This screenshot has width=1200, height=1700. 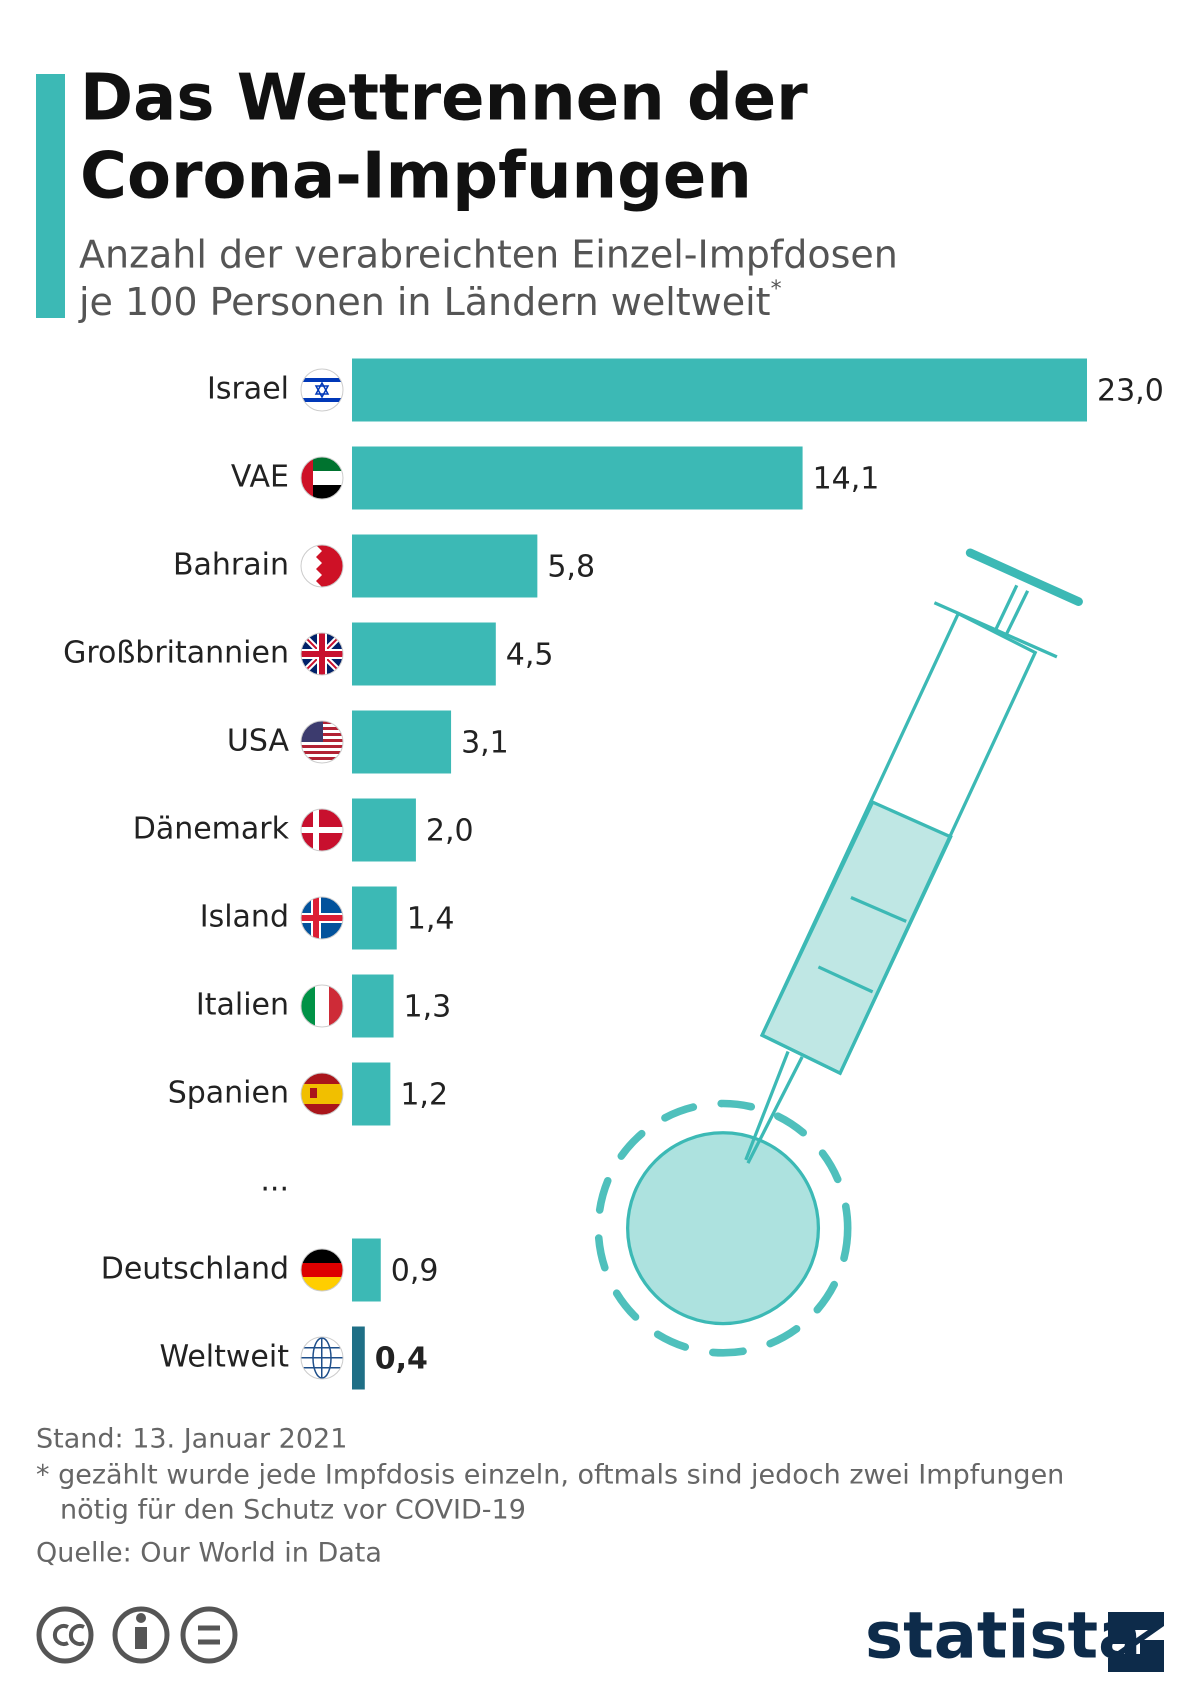 What do you see at coordinates (176, 653) in the screenshot?
I see `category-label: Großbritannien` at bounding box center [176, 653].